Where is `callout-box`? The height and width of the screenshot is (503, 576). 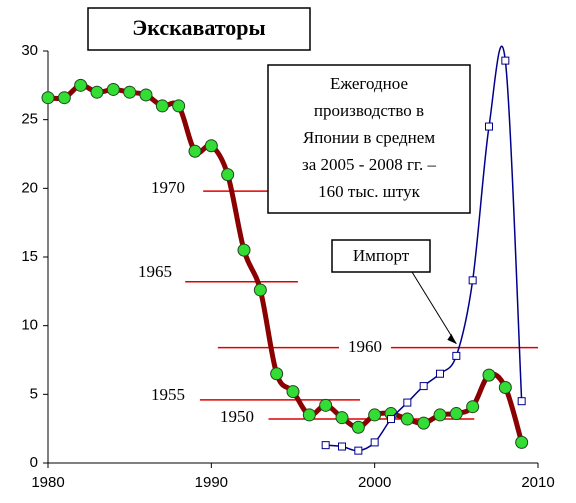
callout-box is located at coordinates (381, 256).